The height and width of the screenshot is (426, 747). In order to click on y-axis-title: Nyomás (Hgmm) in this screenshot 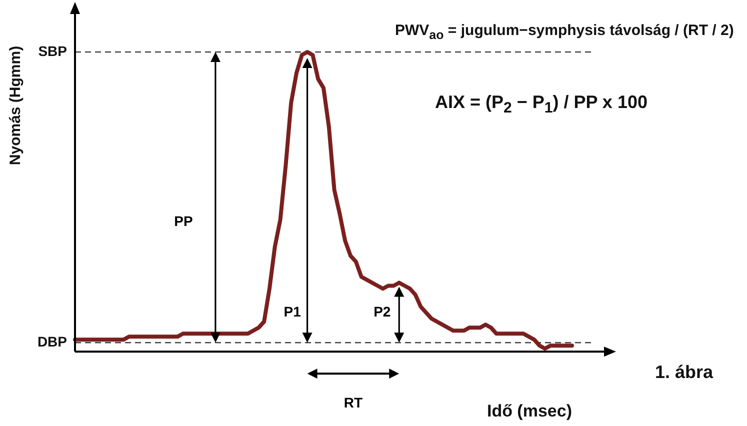, I will do `click(16, 105)`.